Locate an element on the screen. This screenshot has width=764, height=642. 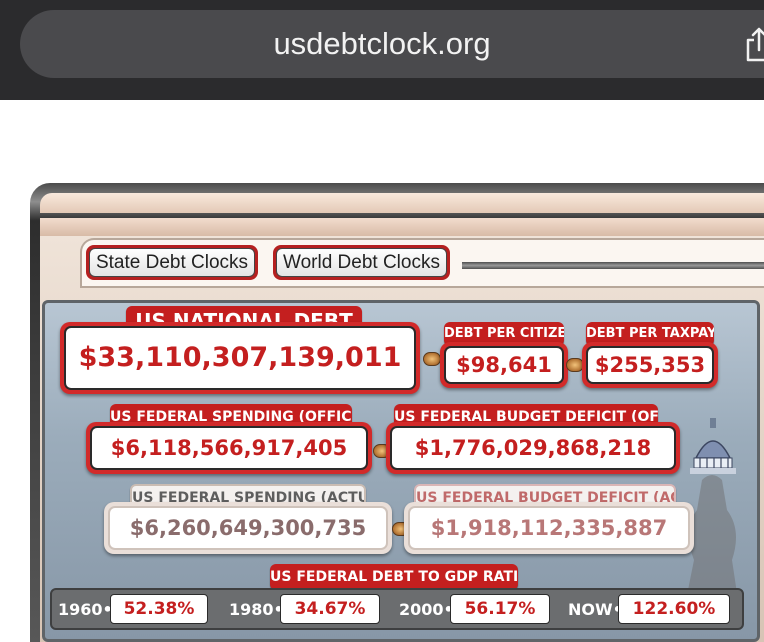
world-debt-clocks-label: World Debt Clocks is located at coordinates (361, 262).